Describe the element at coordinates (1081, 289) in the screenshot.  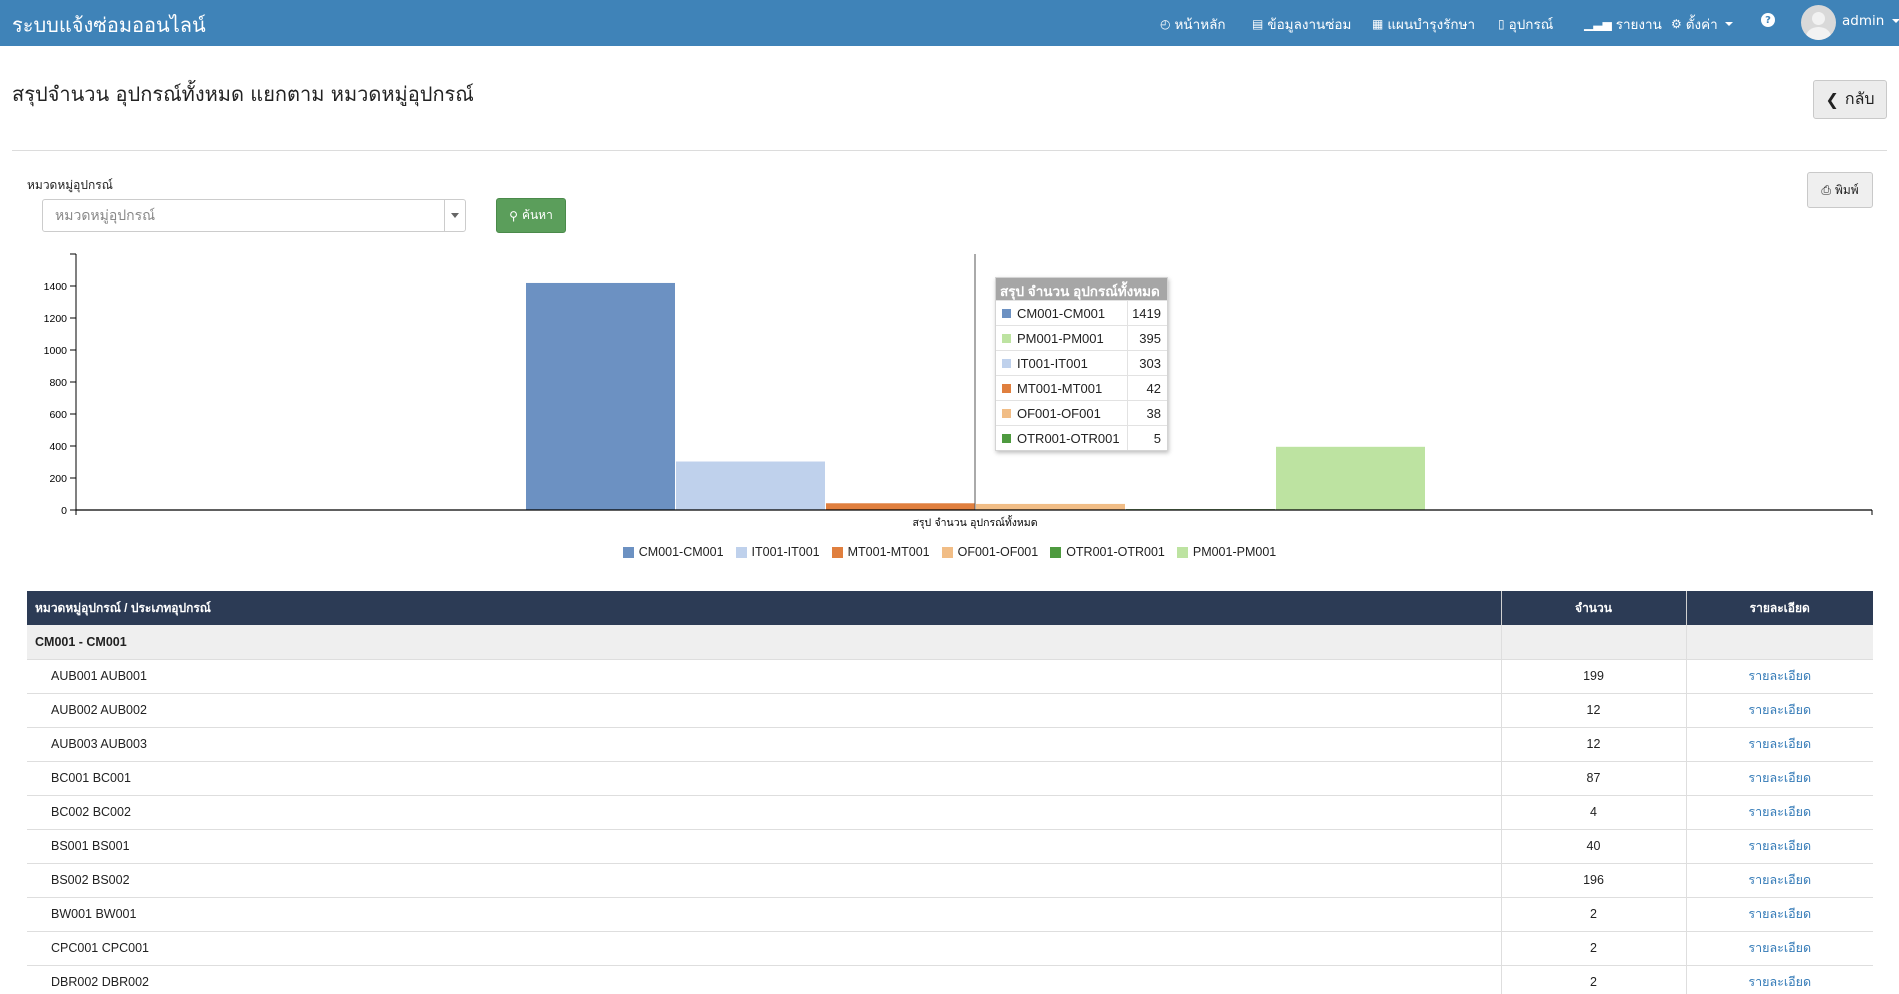
I see `tooltip-title: สรุป จำนวน อุปกรณ์ทั้งหมด` at that location.